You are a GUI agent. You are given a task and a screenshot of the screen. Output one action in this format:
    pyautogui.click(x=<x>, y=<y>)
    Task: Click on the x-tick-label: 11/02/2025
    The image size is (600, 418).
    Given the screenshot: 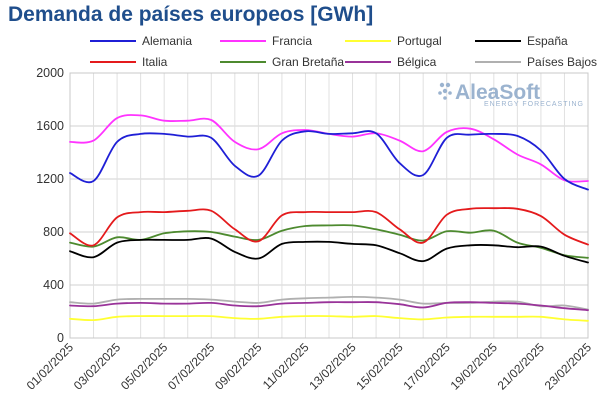 What is the action you would take?
    pyautogui.click(x=286, y=366)
    